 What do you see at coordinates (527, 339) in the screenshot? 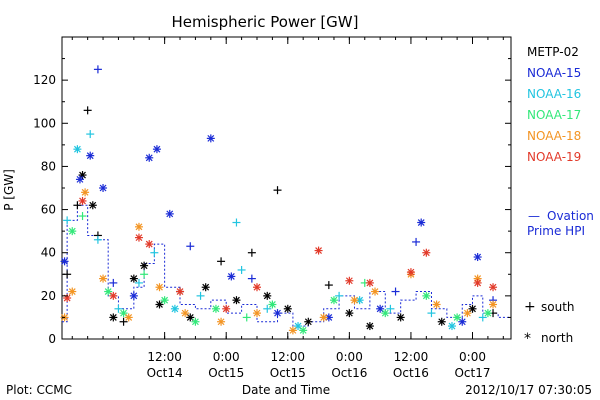
I see `north-symbol: *` at bounding box center [527, 339].